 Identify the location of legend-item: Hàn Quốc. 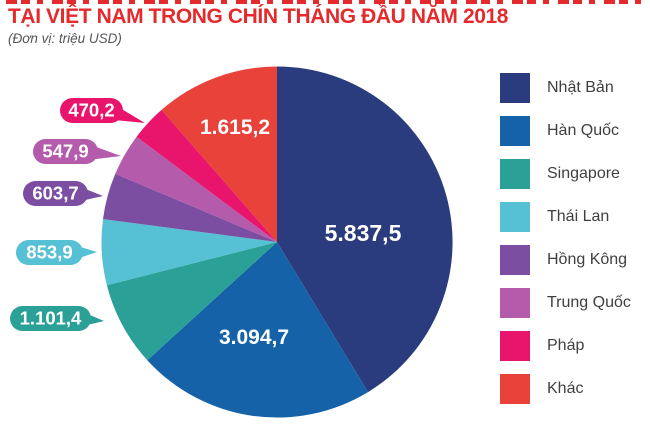
(572, 131).